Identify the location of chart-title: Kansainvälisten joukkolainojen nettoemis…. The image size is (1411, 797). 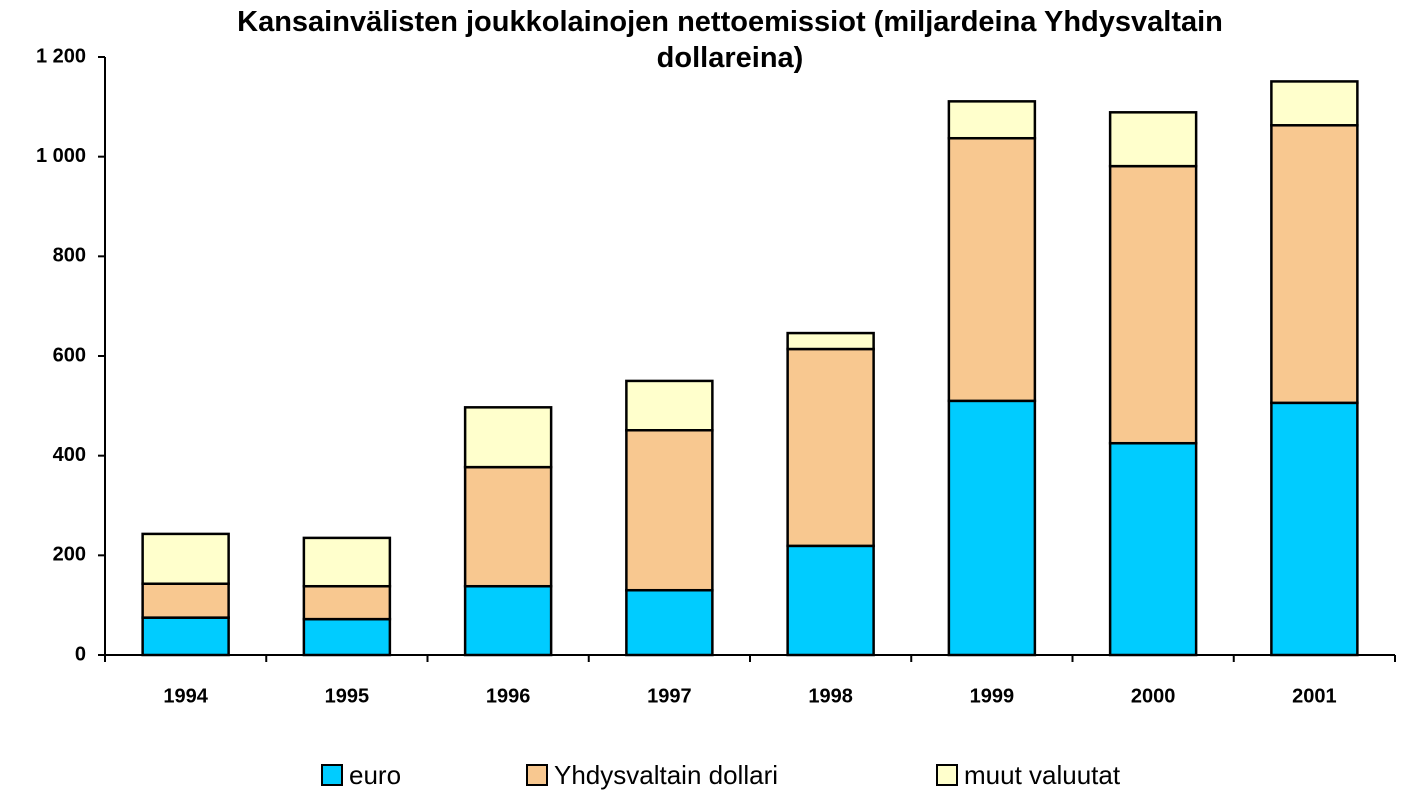
(730, 40).